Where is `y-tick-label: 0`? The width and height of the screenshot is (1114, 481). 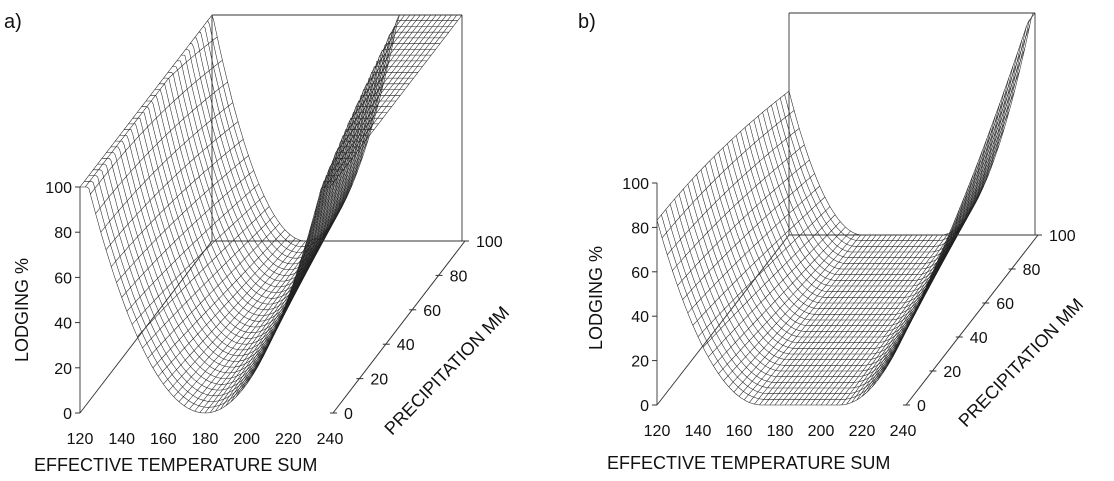 y-tick-label: 0 is located at coordinates (921, 406).